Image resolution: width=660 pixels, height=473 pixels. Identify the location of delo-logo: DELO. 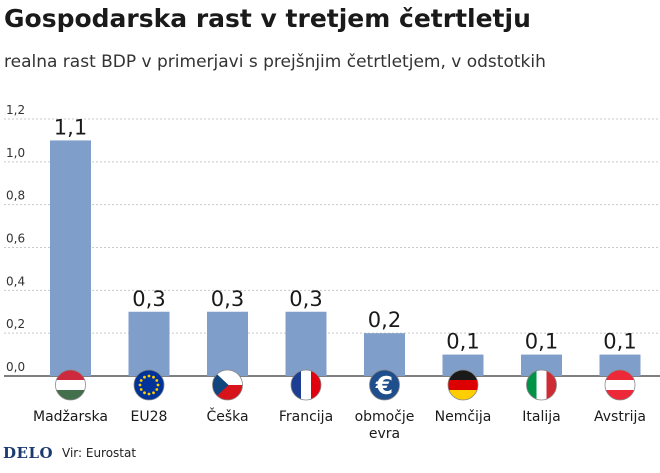
(28, 453).